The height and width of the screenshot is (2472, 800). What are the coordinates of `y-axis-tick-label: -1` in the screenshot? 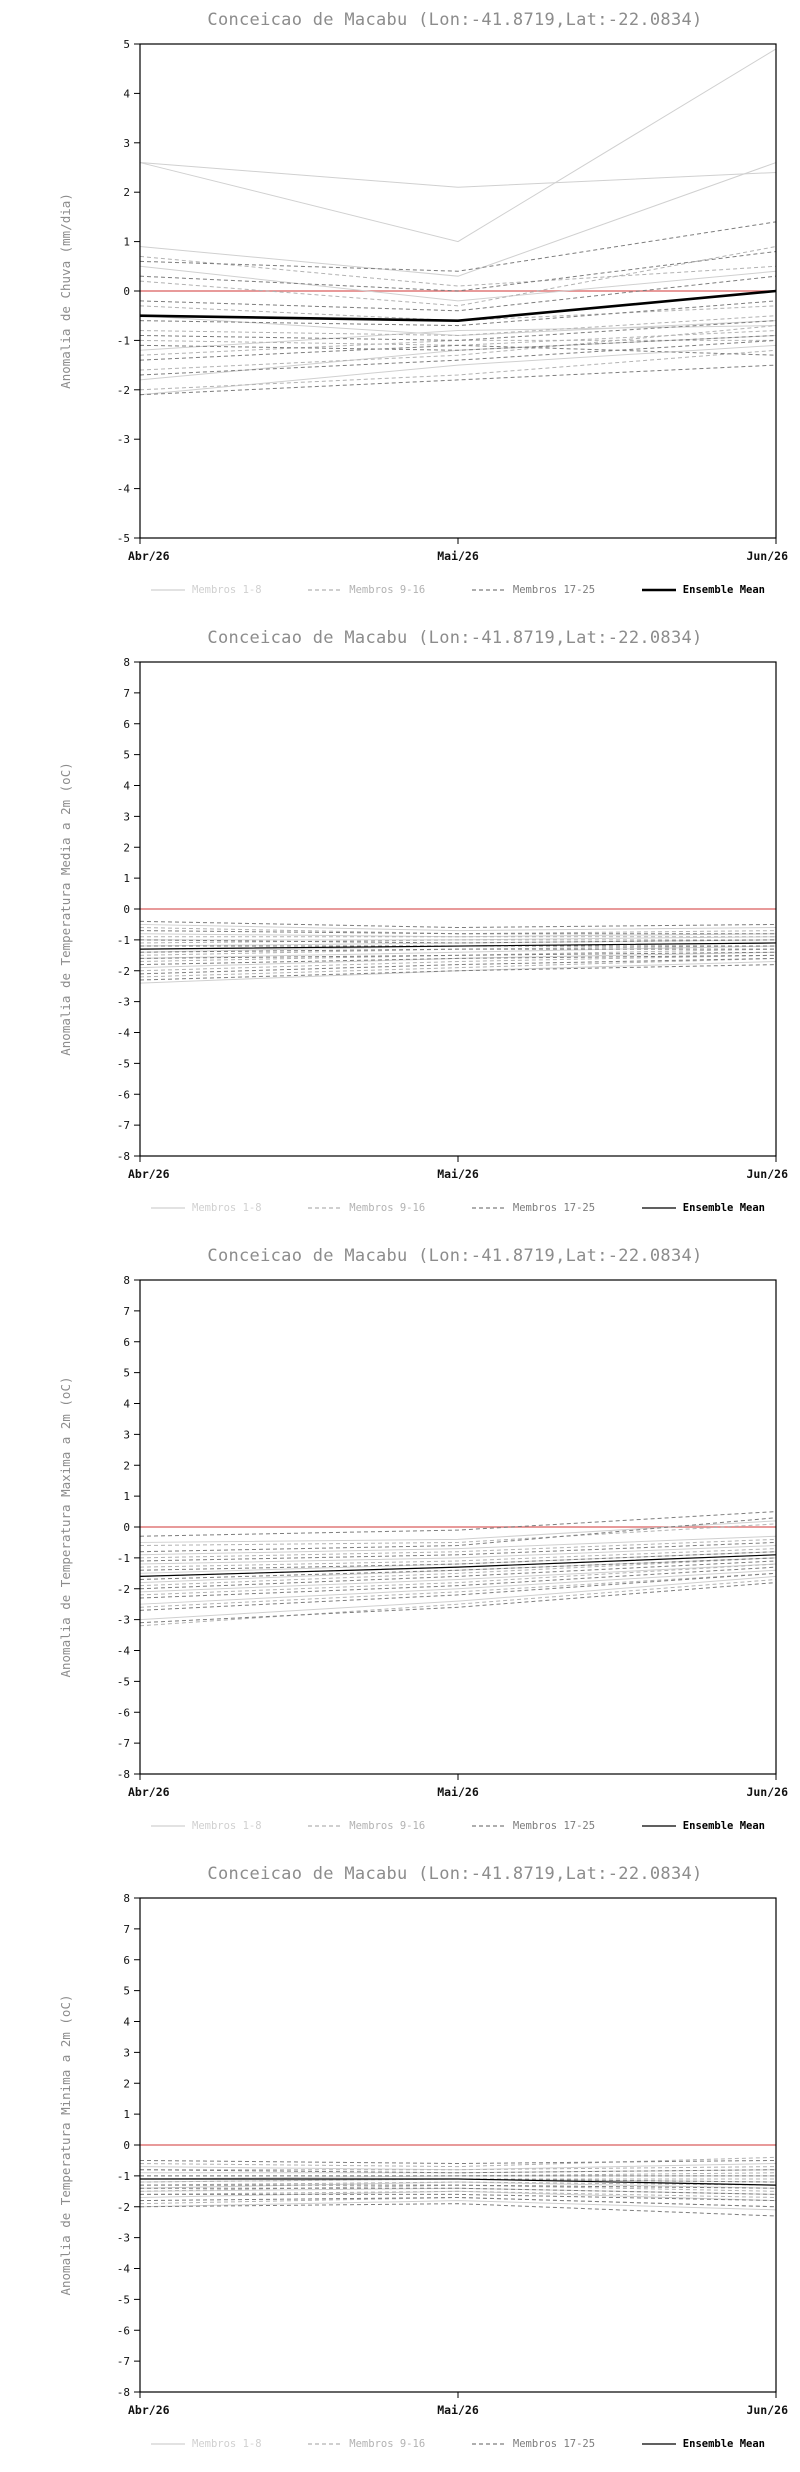 It's located at (123, 340).